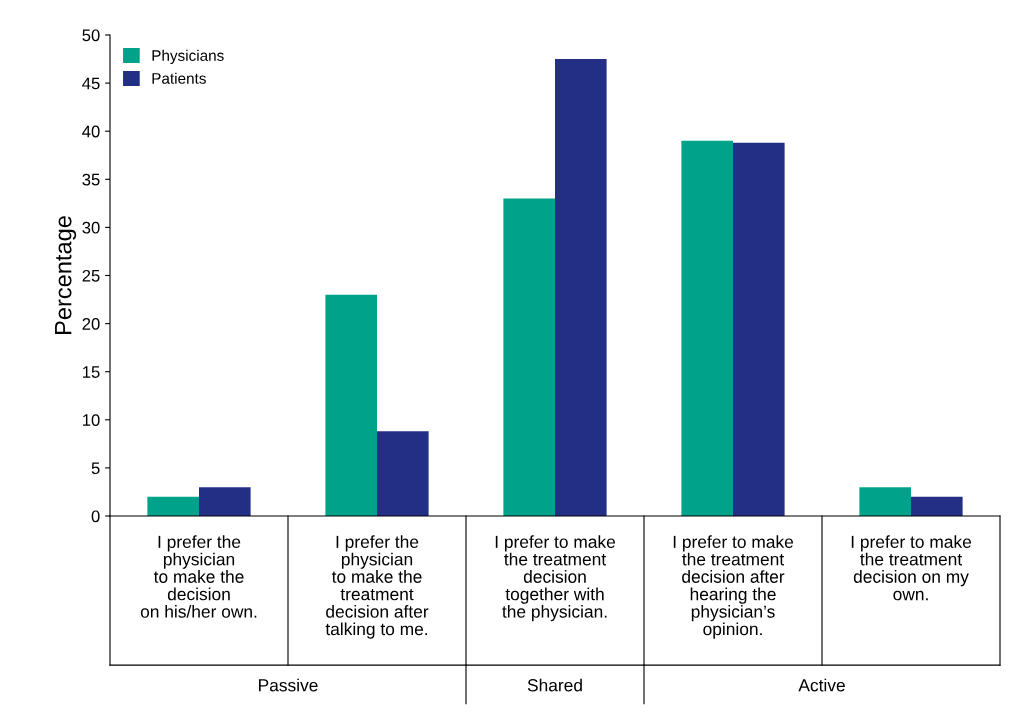  What do you see at coordinates (555, 578) in the screenshot?
I see `x-tick-label: I prefer to make the treatment decision together with the physician.` at bounding box center [555, 578].